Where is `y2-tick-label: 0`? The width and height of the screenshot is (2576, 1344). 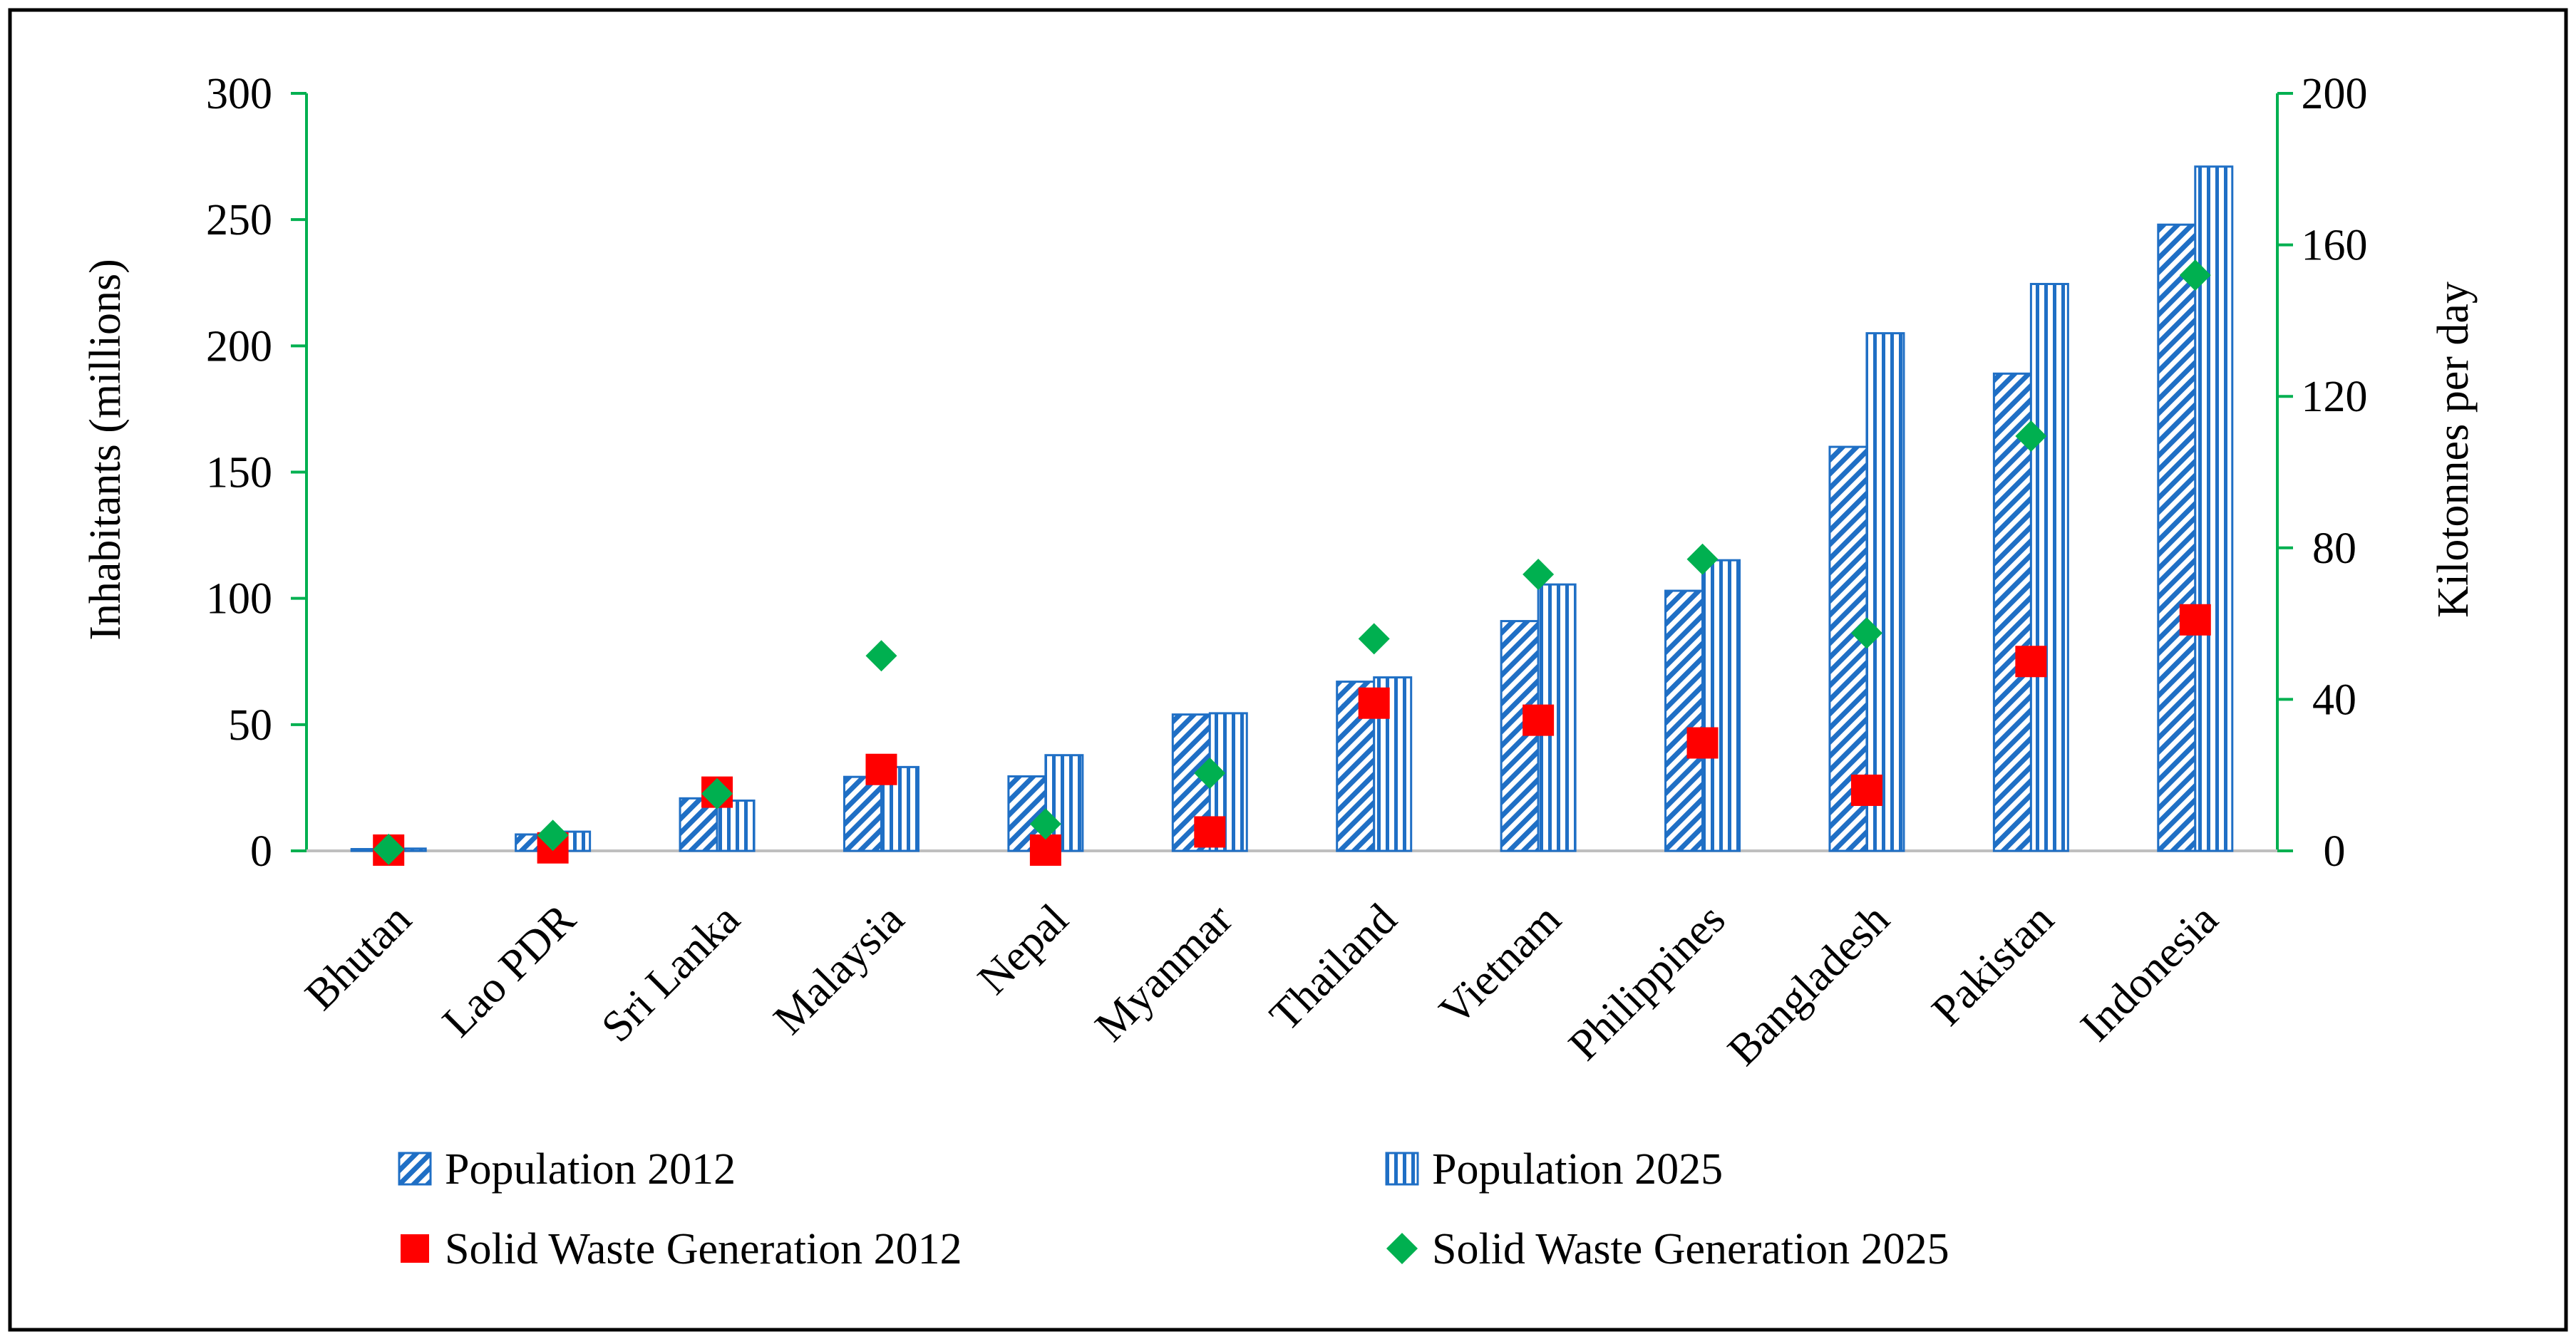 y2-tick-label: 0 is located at coordinates (2335, 852).